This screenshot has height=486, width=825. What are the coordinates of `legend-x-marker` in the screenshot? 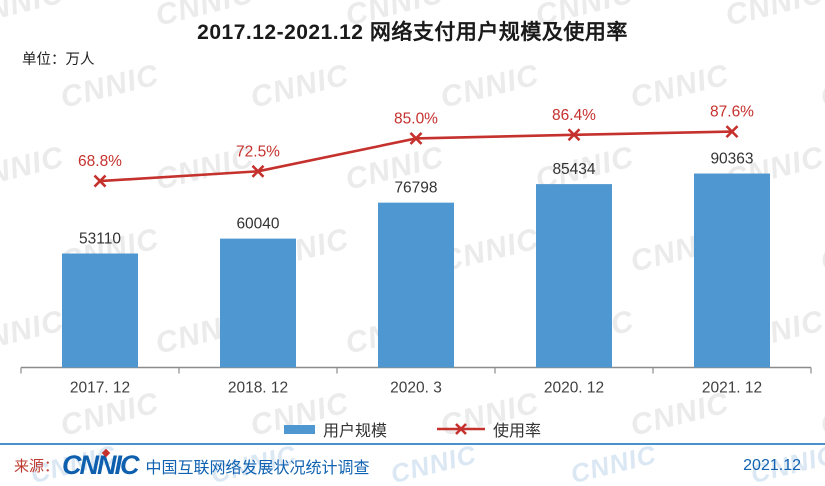 It's located at (461, 429).